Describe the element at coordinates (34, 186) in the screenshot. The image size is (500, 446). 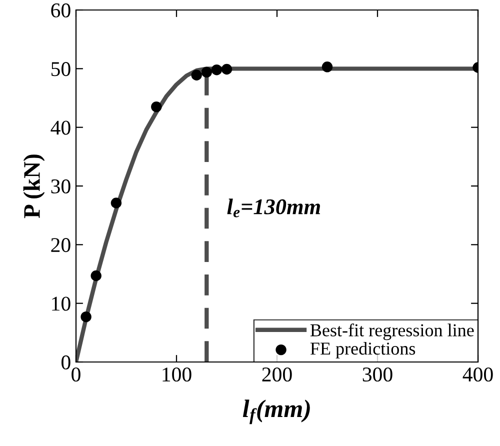
I see `y-axis-title: P (kN)` at that location.